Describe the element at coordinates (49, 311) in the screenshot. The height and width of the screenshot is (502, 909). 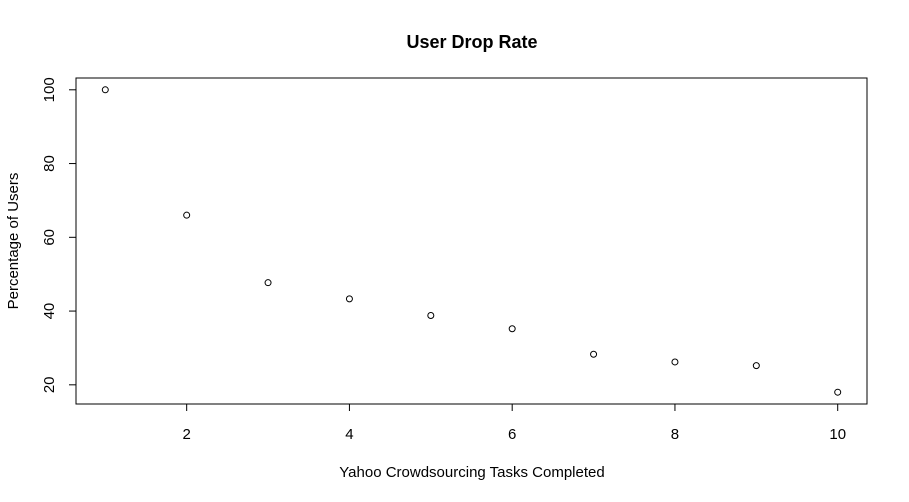
I see `y-tick-label: 40` at that location.